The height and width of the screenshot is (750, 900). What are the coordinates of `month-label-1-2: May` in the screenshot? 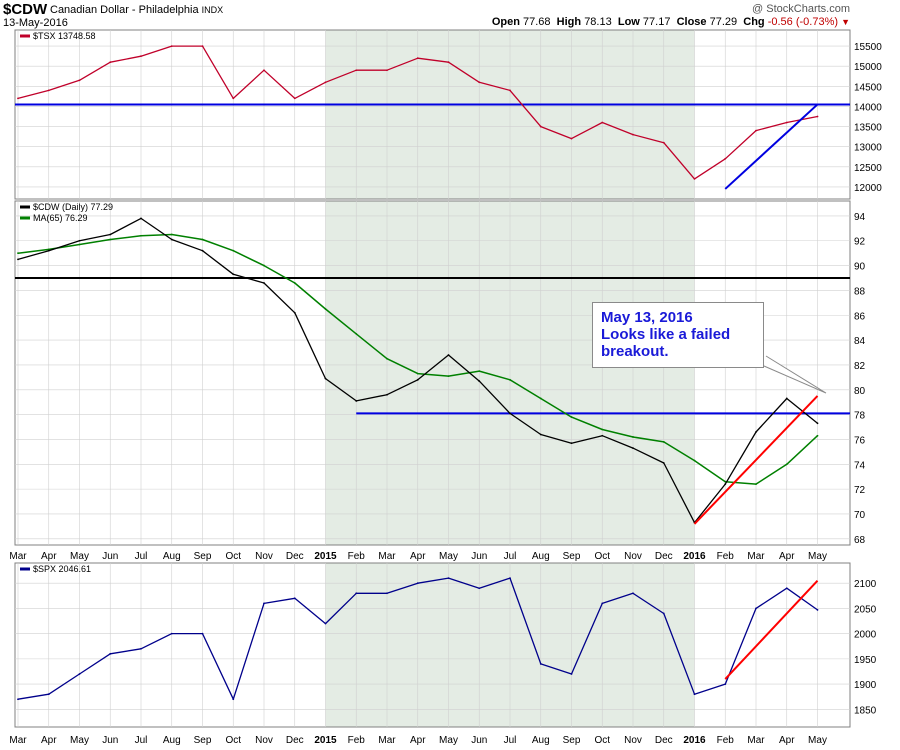 It's located at (79, 740).